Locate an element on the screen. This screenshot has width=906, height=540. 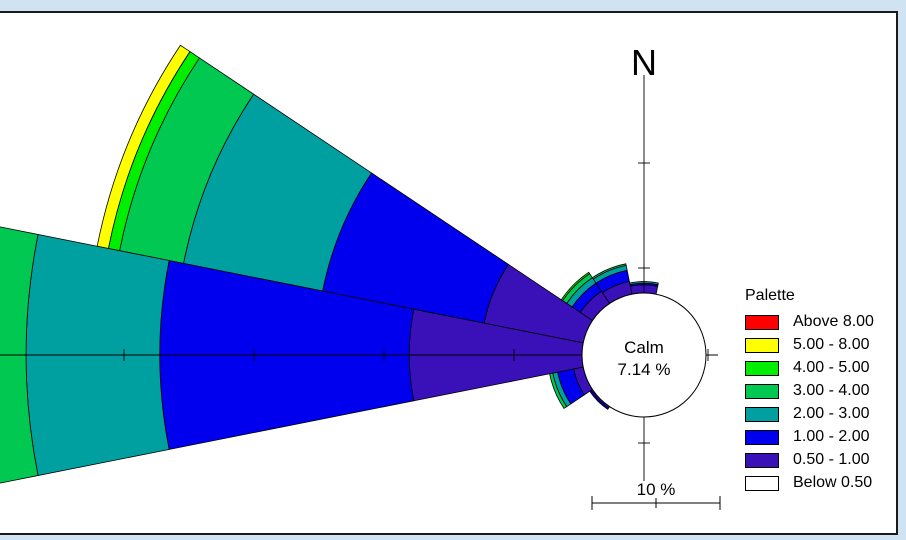
legend-label: Below 0.50 is located at coordinates (833, 482).